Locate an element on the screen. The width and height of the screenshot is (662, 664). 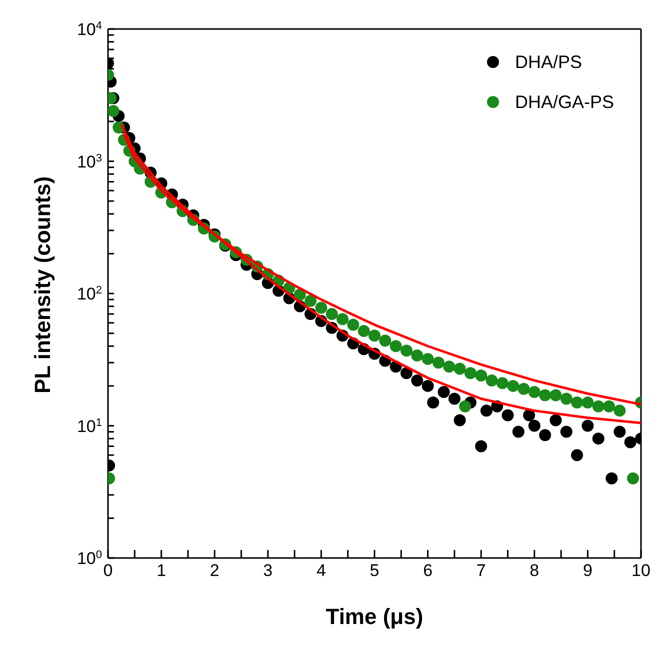
x-tick-label: 7 is located at coordinates (481, 570).